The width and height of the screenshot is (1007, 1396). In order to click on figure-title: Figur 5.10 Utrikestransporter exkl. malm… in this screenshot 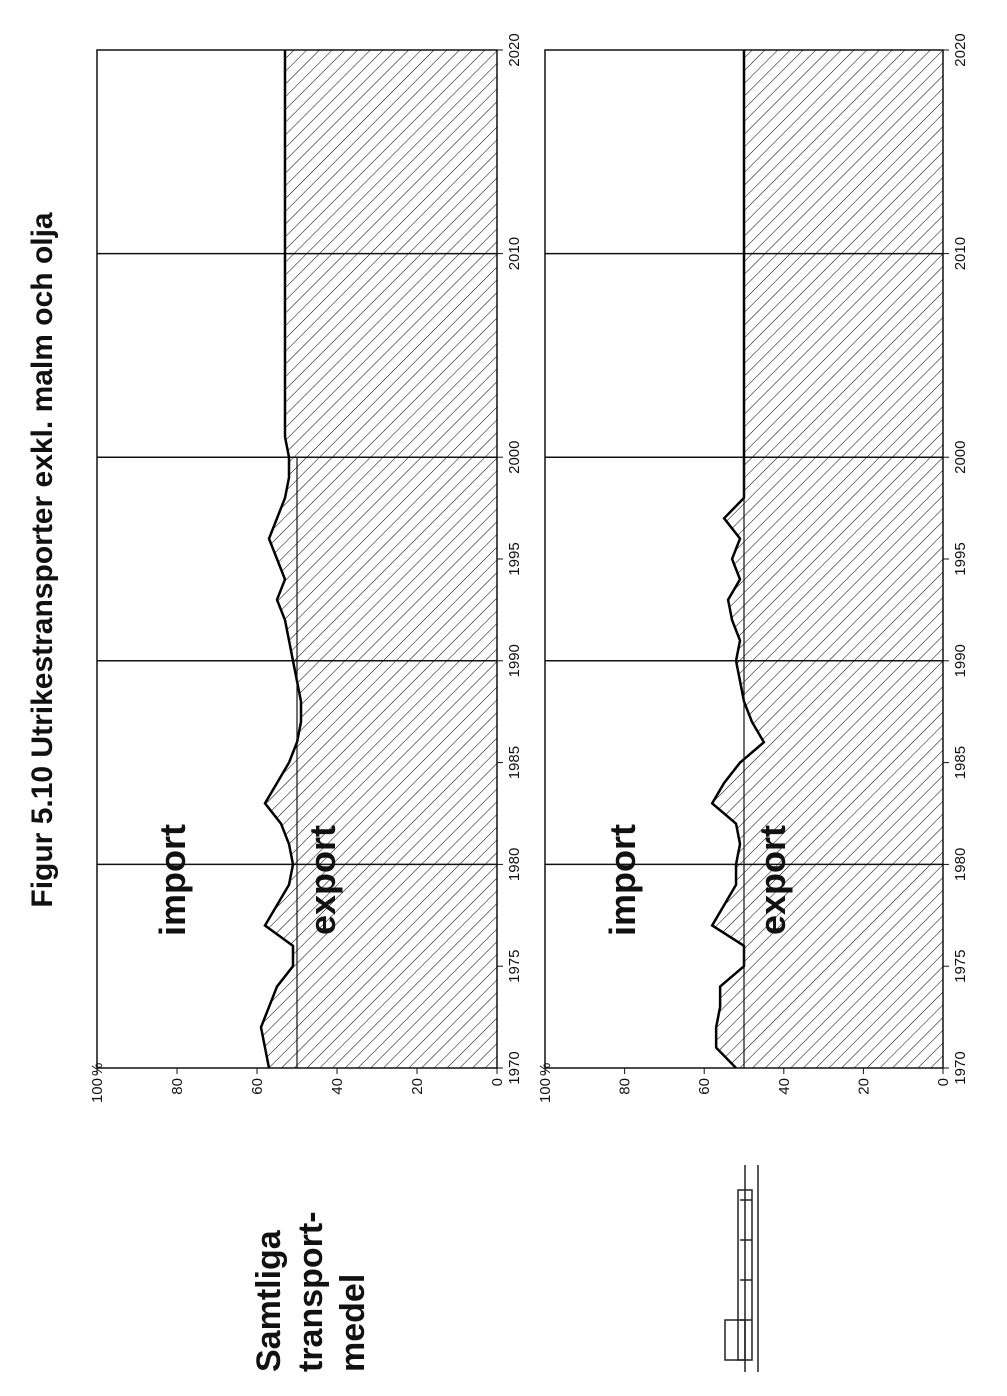, I will do `click(42, 560)`.